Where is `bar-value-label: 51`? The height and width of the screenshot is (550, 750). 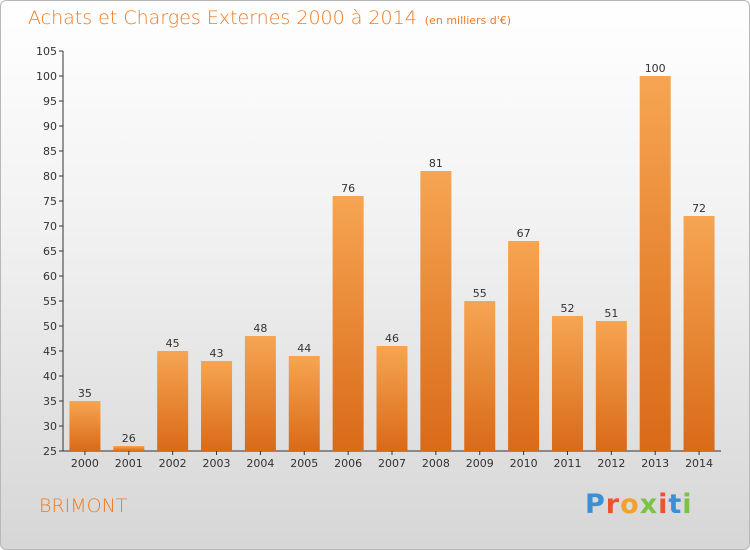 bar-value-label: 51 is located at coordinates (611, 313).